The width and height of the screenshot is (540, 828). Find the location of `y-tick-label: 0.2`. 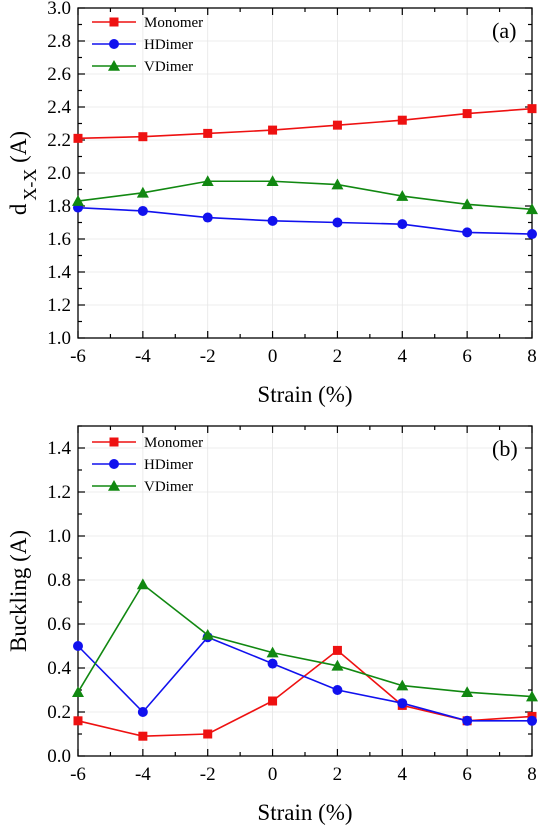

y-tick-label: 0.2 is located at coordinates (59, 712).